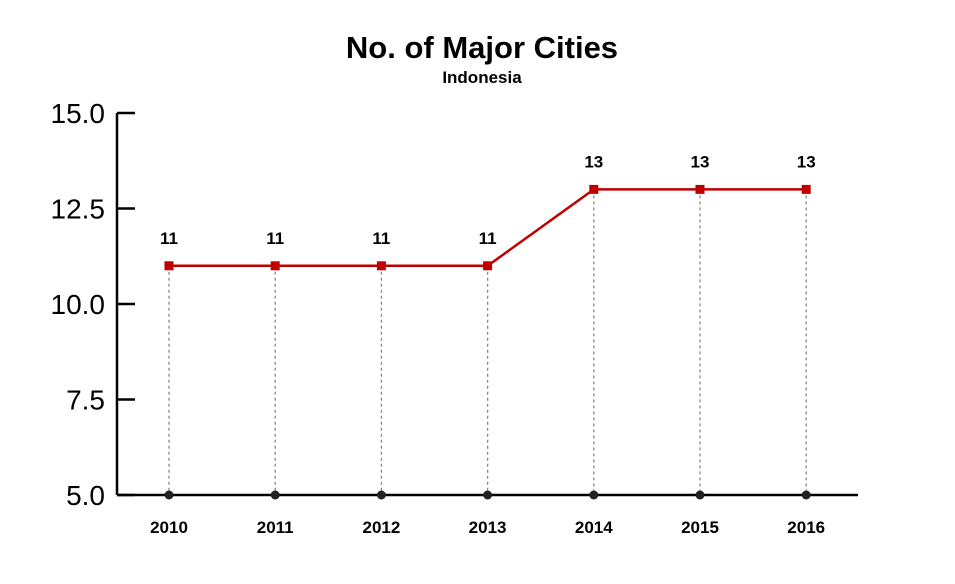 This screenshot has width=955, height=584. Describe the element at coordinates (275, 527) in the screenshot. I see `x-tick-label: 2011` at that location.